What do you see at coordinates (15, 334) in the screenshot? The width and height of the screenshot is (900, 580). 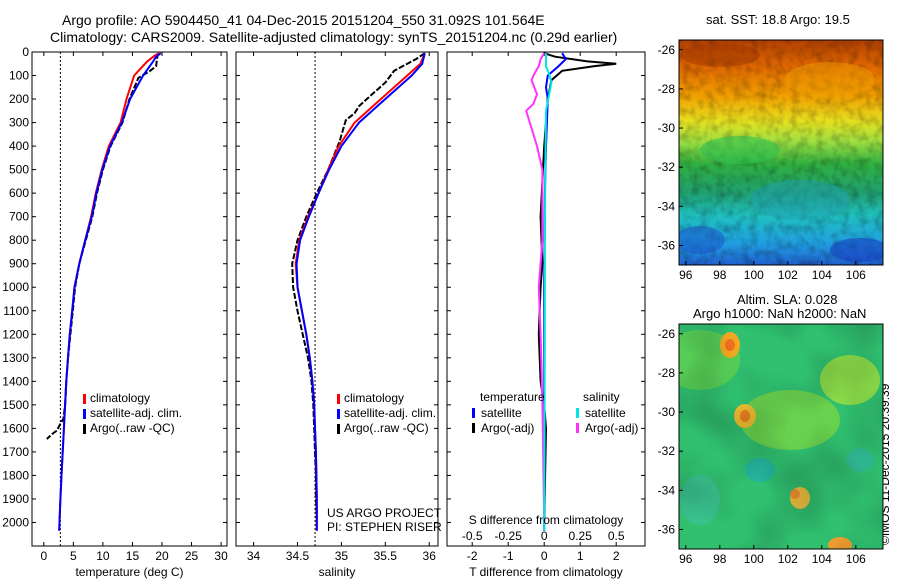 I see `depth-tick-label: 1200` at bounding box center [15, 334].